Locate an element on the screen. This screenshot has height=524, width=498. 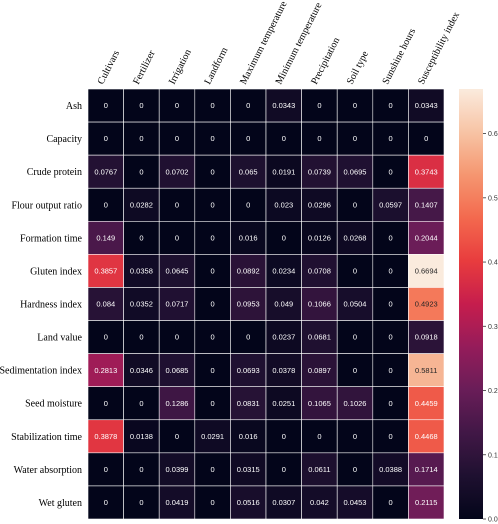
row-label-ash: Ash is located at coordinates (74, 106).